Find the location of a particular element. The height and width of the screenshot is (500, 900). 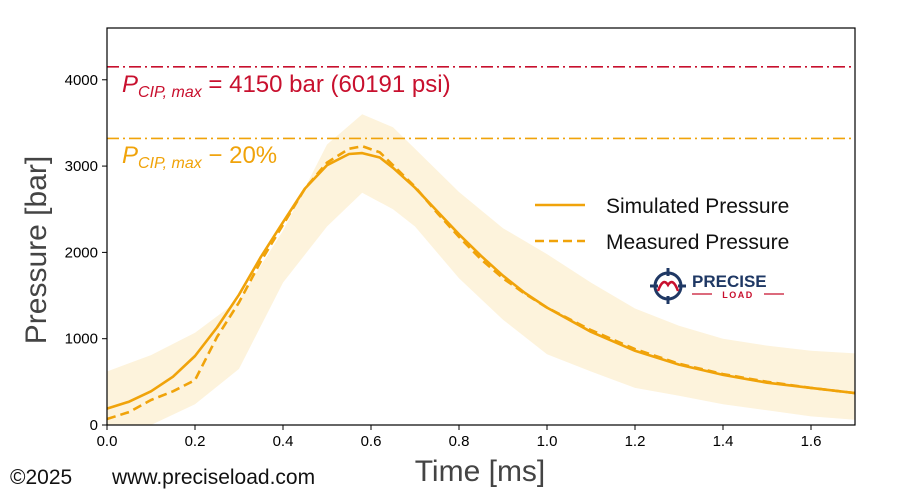

x-tick-label: 0.8 is located at coordinates (459, 441).